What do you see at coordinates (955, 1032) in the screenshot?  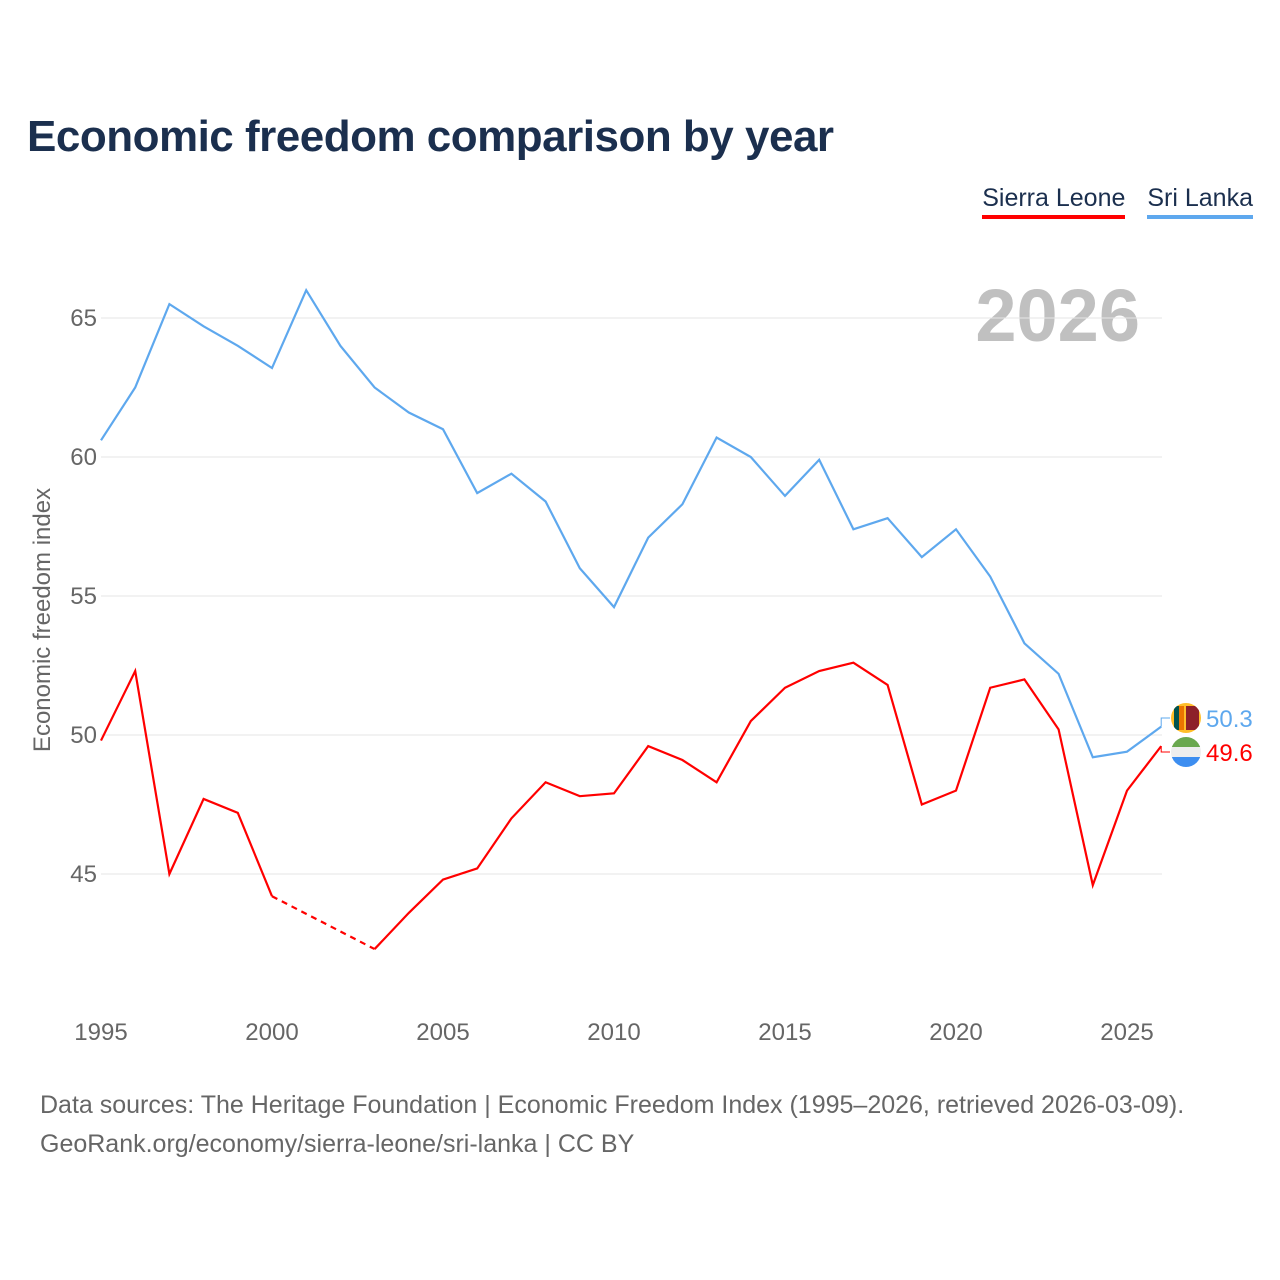 I see `x-tick-label: 2020` at bounding box center [955, 1032].